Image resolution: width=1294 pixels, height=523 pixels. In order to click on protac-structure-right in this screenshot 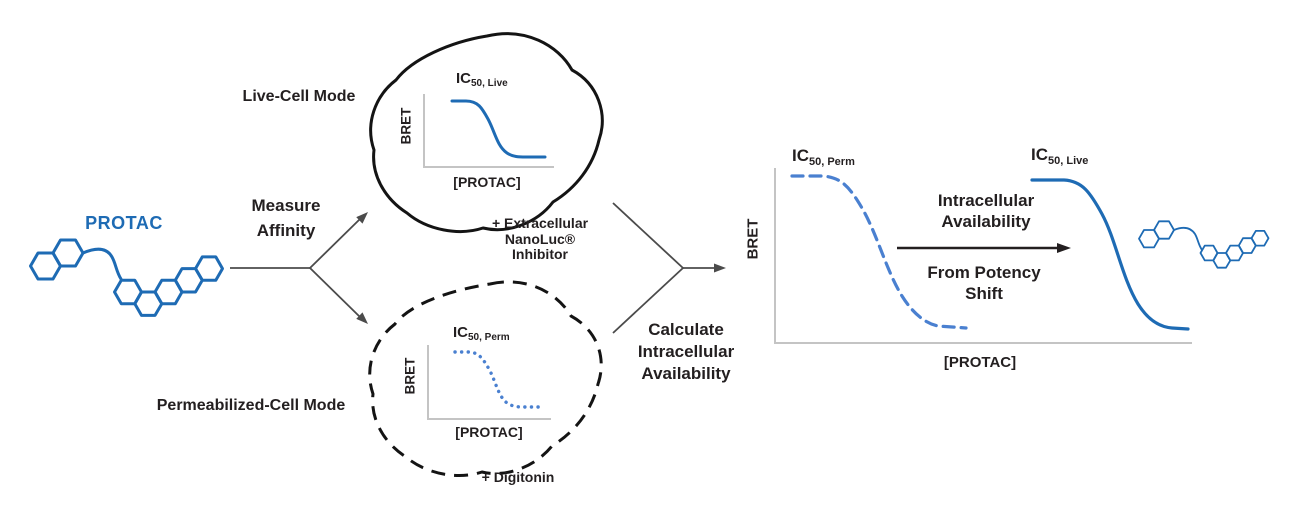, I will do `click(1204, 244)`.